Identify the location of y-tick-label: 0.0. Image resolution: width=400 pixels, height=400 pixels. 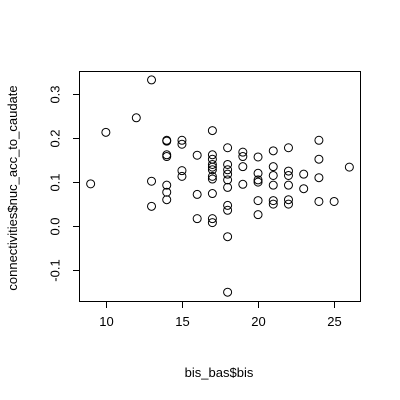
(55, 226).